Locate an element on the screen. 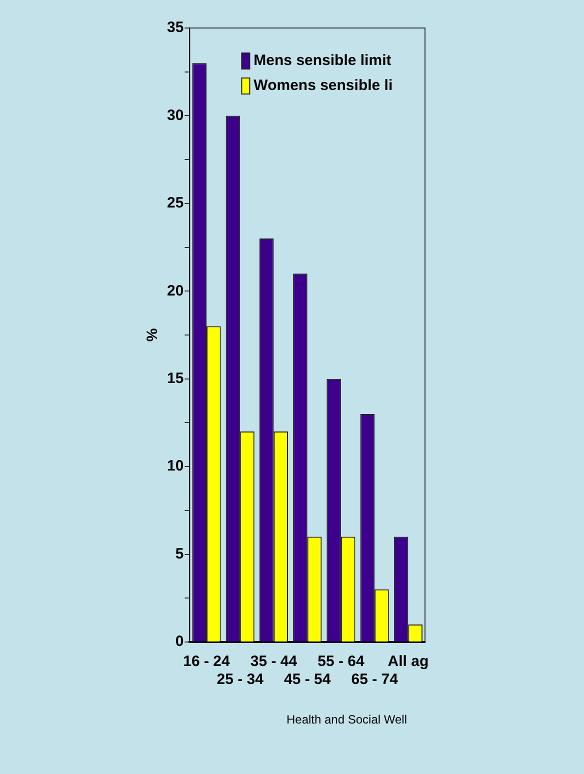  x-tick-label: All ag is located at coordinates (408, 661).